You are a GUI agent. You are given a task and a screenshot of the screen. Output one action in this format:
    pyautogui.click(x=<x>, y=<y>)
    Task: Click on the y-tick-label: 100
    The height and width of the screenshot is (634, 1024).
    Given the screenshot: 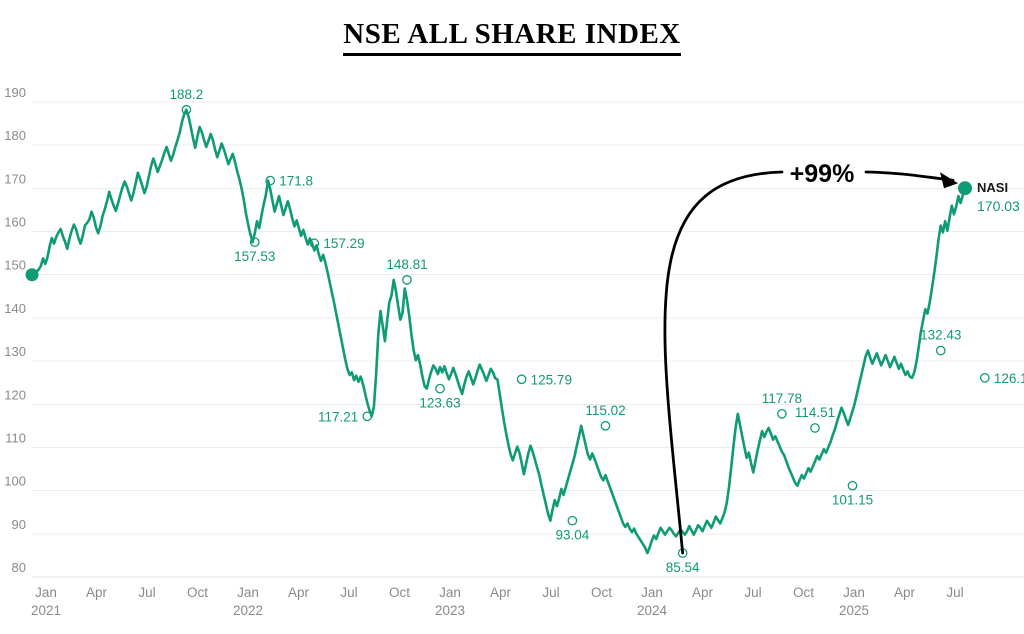 What is the action you would take?
    pyautogui.click(x=15, y=481)
    